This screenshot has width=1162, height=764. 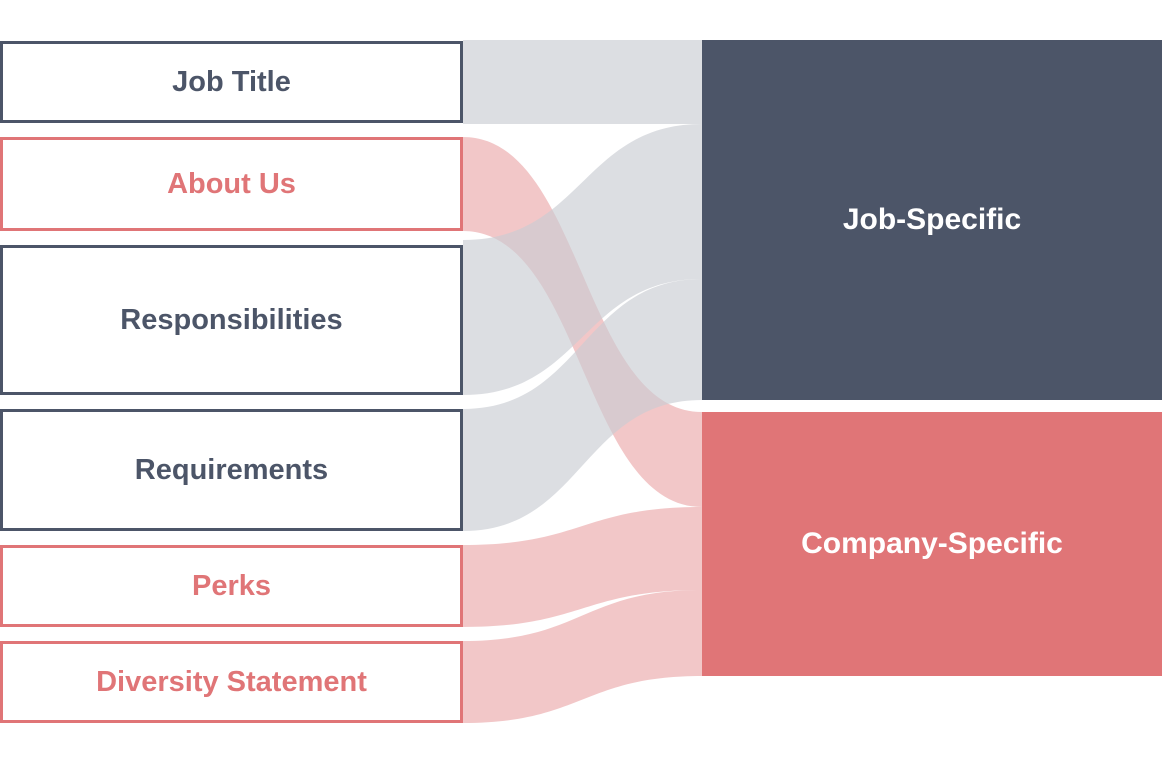 What do you see at coordinates (231, 586) in the screenshot?
I see `source-node-perks: Perks` at bounding box center [231, 586].